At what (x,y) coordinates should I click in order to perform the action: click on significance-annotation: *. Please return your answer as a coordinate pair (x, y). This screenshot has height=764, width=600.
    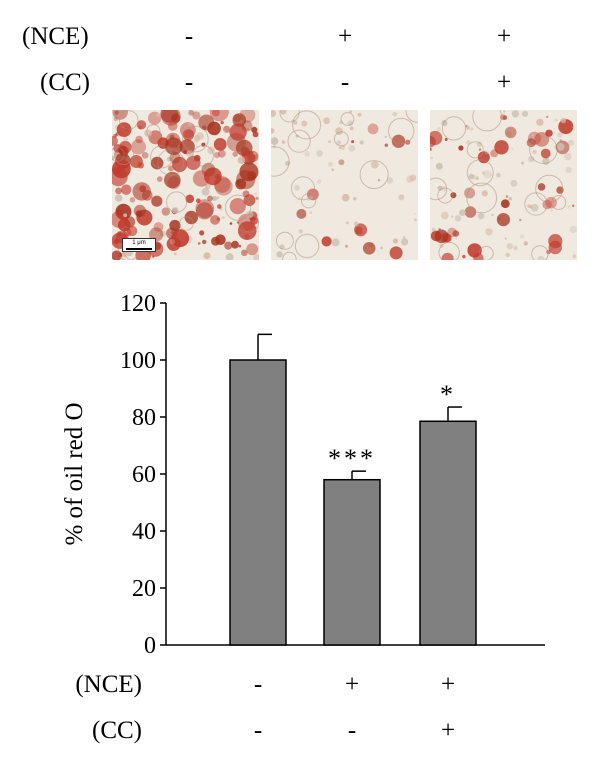
    Looking at the image, I should click on (448, 394).